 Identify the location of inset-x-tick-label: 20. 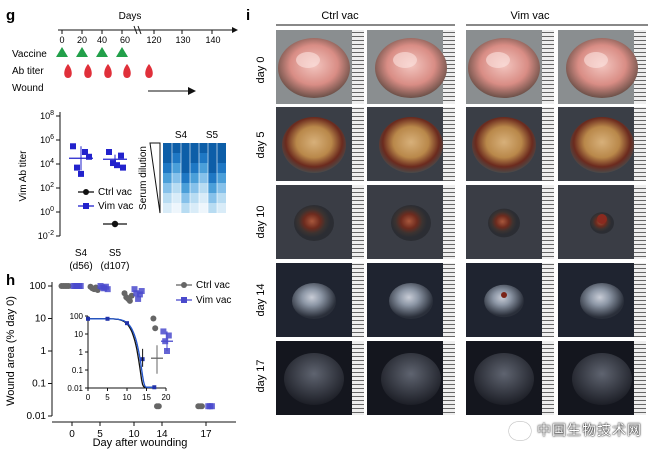
(166, 397).